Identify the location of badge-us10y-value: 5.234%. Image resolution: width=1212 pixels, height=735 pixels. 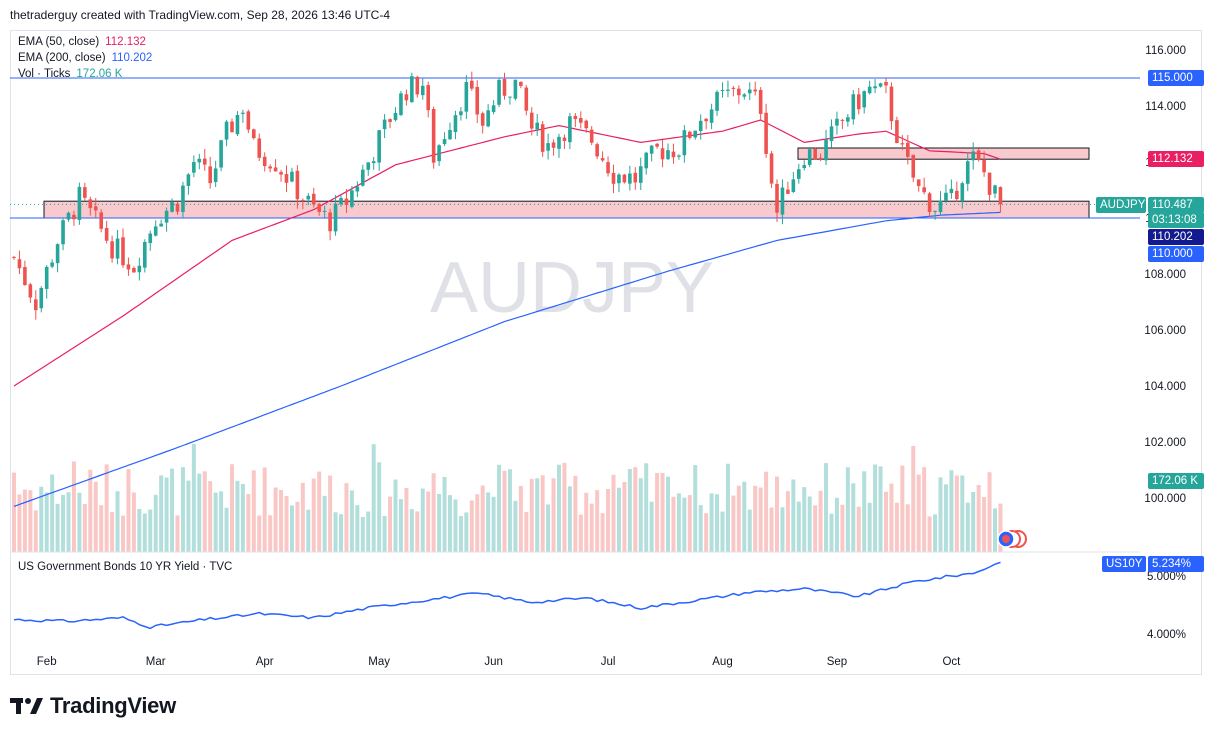
(1176, 564).